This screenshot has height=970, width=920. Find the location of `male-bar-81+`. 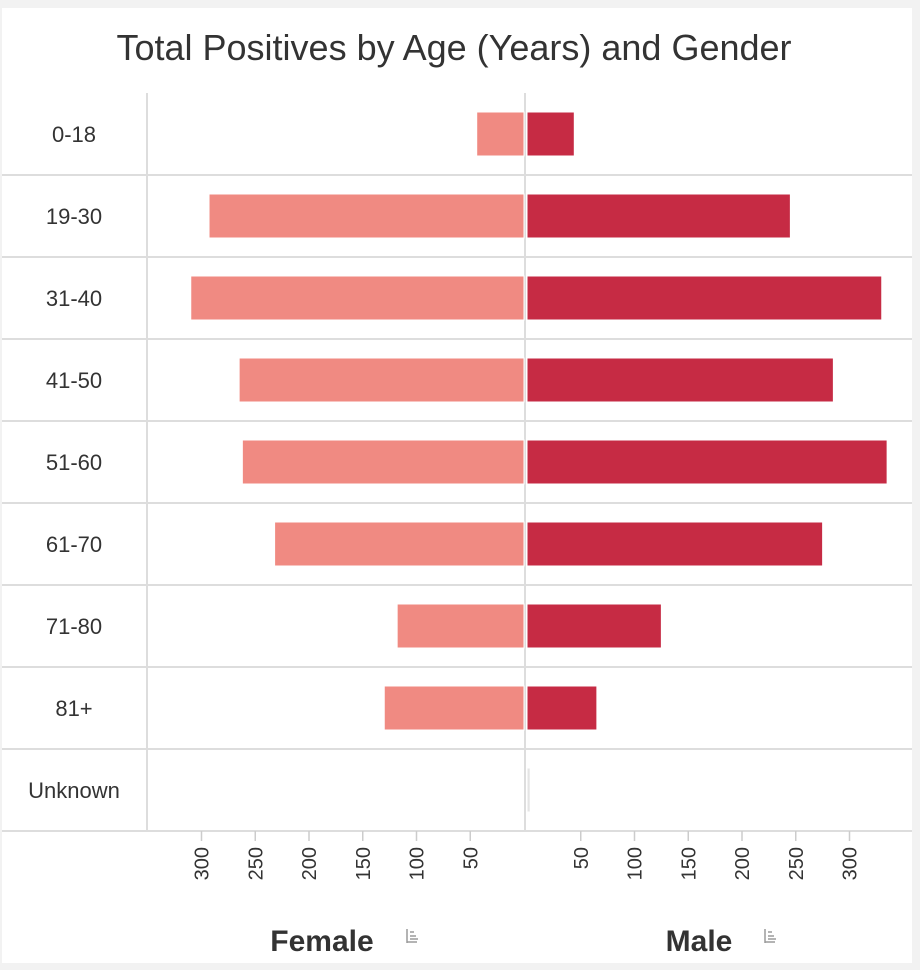

male-bar-81+ is located at coordinates (562, 708).